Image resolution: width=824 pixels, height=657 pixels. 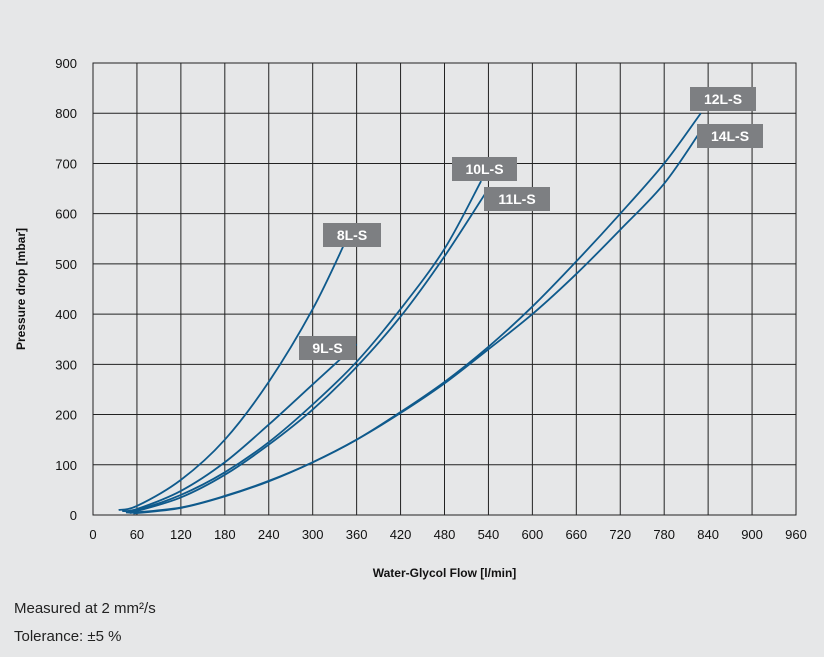 What do you see at coordinates (137, 534) in the screenshot?
I see `x-tick-label: 60` at bounding box center [137, 534].